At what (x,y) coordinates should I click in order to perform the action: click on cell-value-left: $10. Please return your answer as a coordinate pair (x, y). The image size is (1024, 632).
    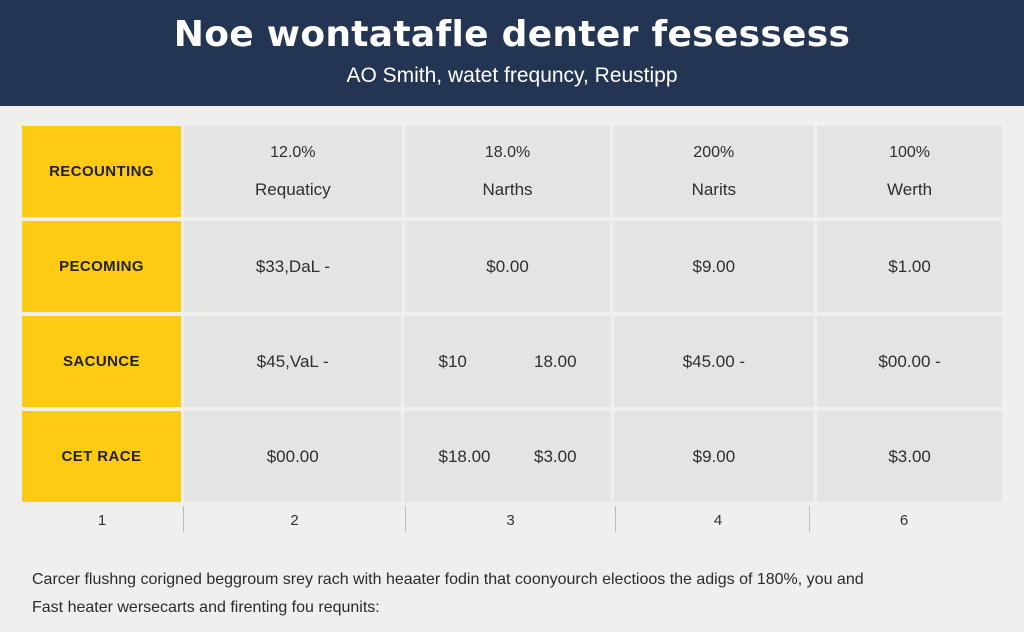
    Looking at the image, I should click on (452, 361).